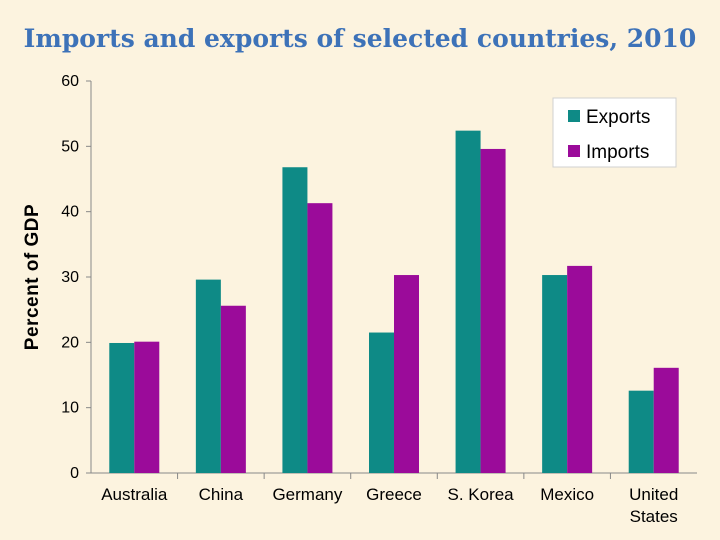  Describe the element at coordinates (122, 407) in the screenshot. I see `bar-exports-australia` at that location.